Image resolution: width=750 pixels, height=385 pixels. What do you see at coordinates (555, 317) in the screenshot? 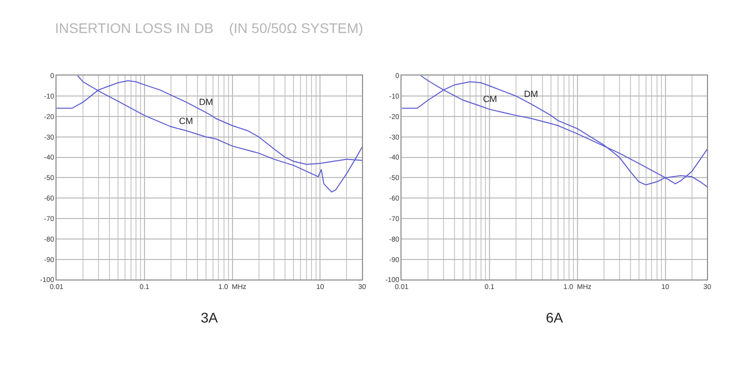
I see `x-axis-title: 6A` at bounding box center [555, 317].